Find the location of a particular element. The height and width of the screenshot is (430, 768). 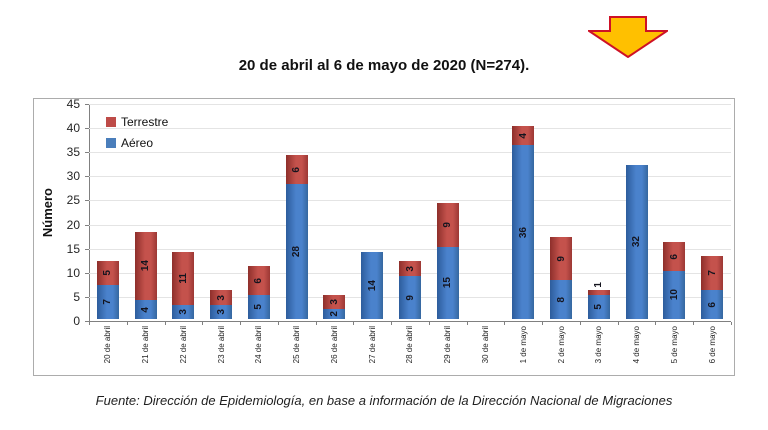

legend-item-aereo: Aéreo is located at coordinates (137, 143).